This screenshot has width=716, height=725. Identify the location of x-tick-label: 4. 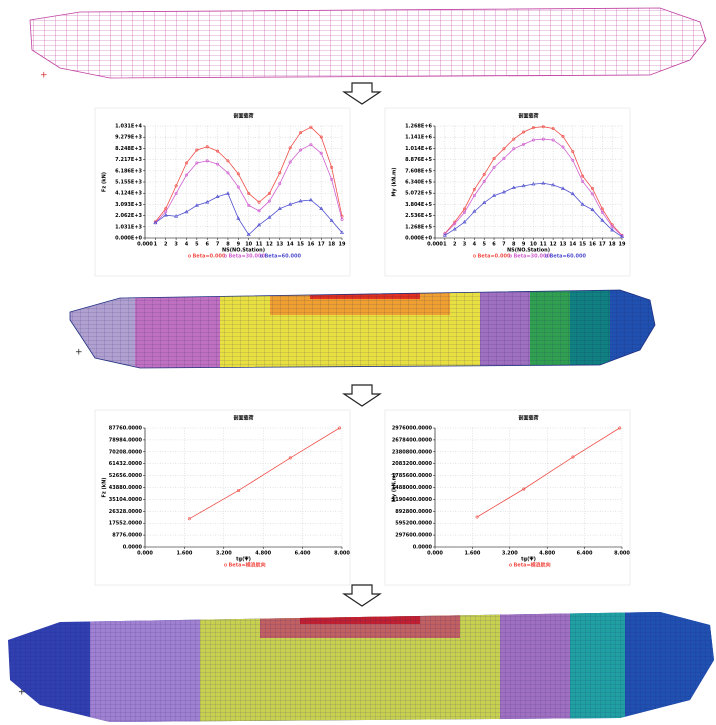
(475, 245).